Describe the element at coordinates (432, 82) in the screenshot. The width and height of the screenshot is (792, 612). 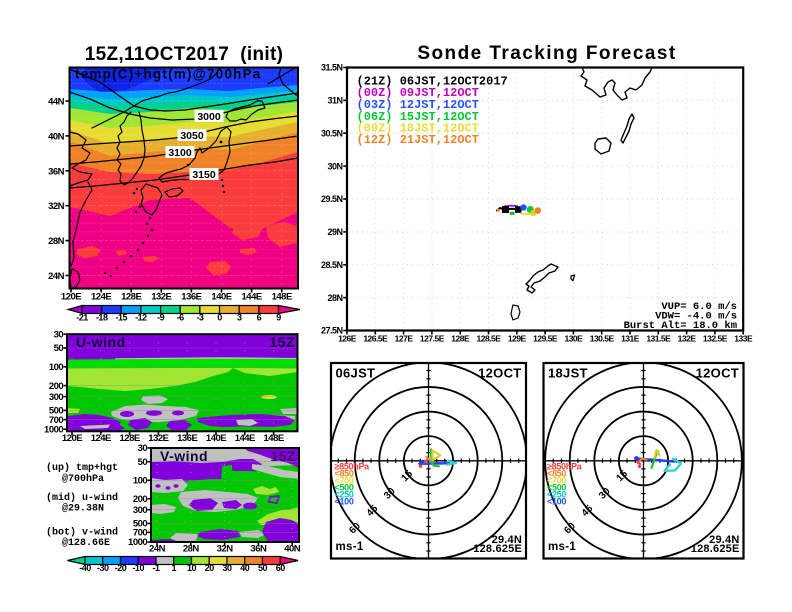
I see `svg-text: (21Z) 06JST,12OCT2017` at that location.